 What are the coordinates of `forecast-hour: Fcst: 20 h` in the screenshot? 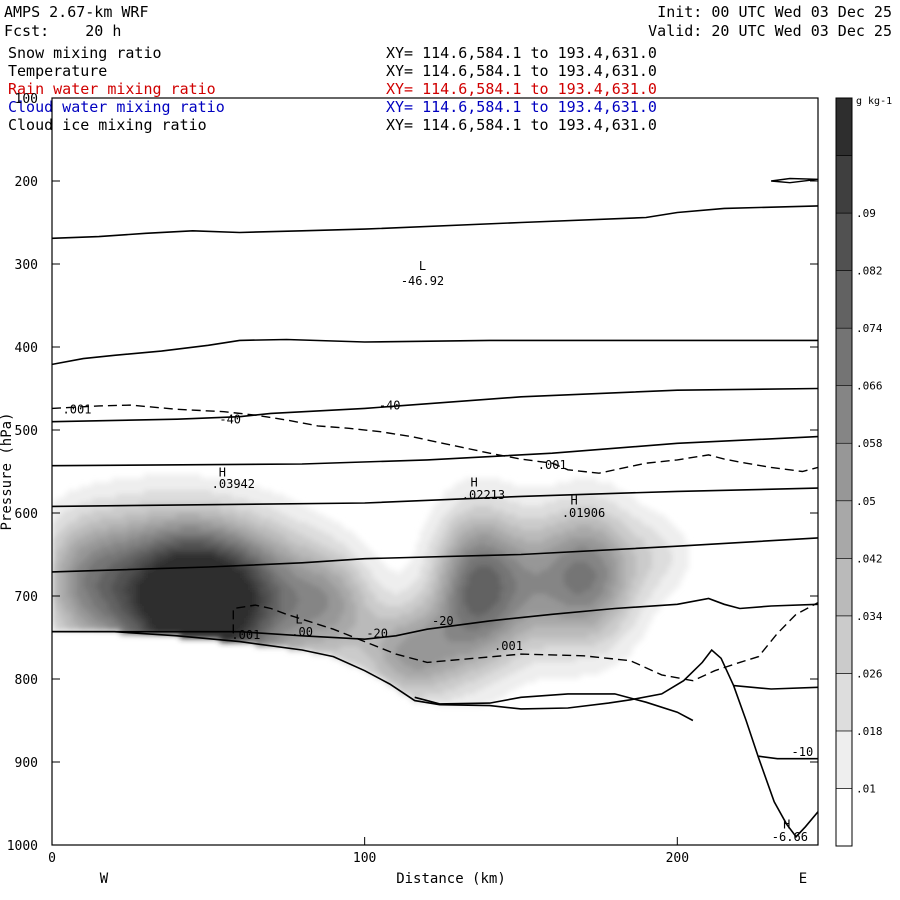 It's located at (63, 31).